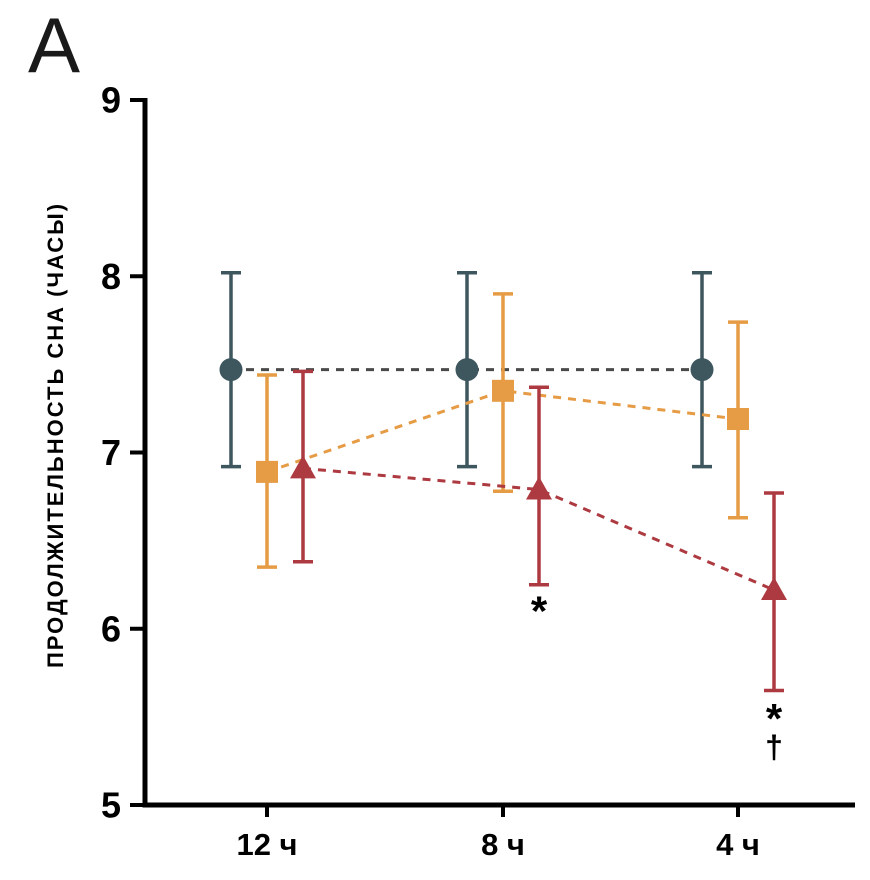  What do you see at coordinates (738, 844) in the screenshot?
I see `x-tick-label: 4 ч` at bounding box center [738, 844].